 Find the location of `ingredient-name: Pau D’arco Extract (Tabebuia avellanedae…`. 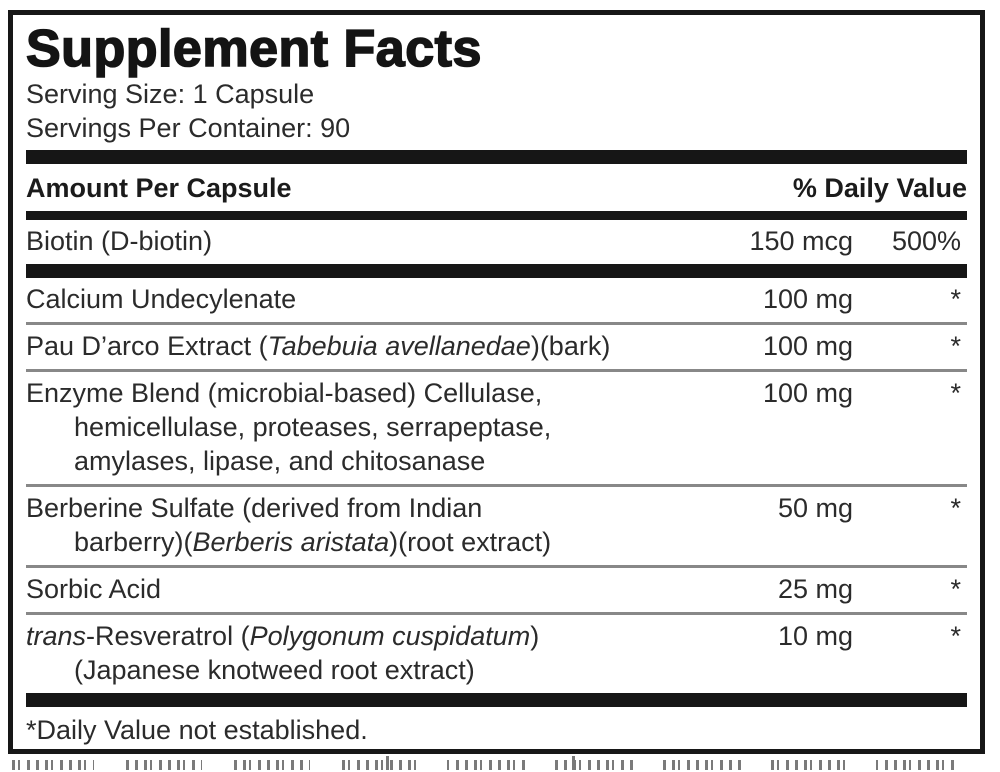

ingredient-name: Pau D’arco Extract (Tabebuia avellanedae… is located at coordinates (318, 346).